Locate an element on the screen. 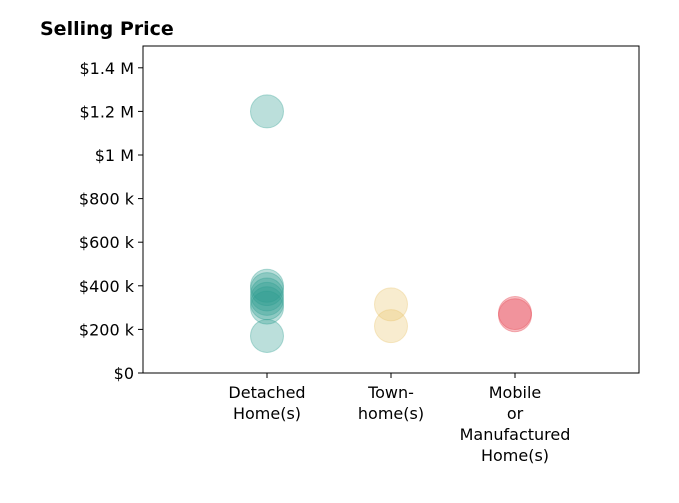 The width and height of the screenshot is (679, 503). y-tick-label: $400 k is located at coordinates (107, 286).